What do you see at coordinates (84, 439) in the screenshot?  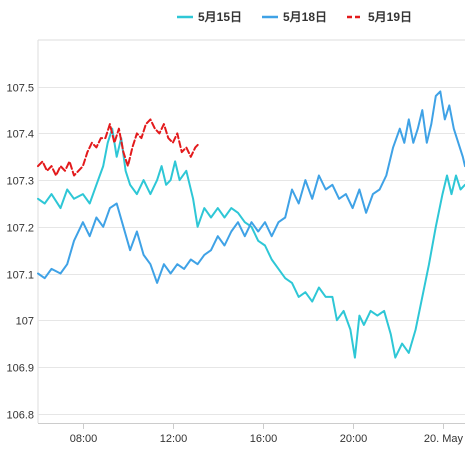 I see `x-tick-label: 08:00` at bounding box center [84, 439].